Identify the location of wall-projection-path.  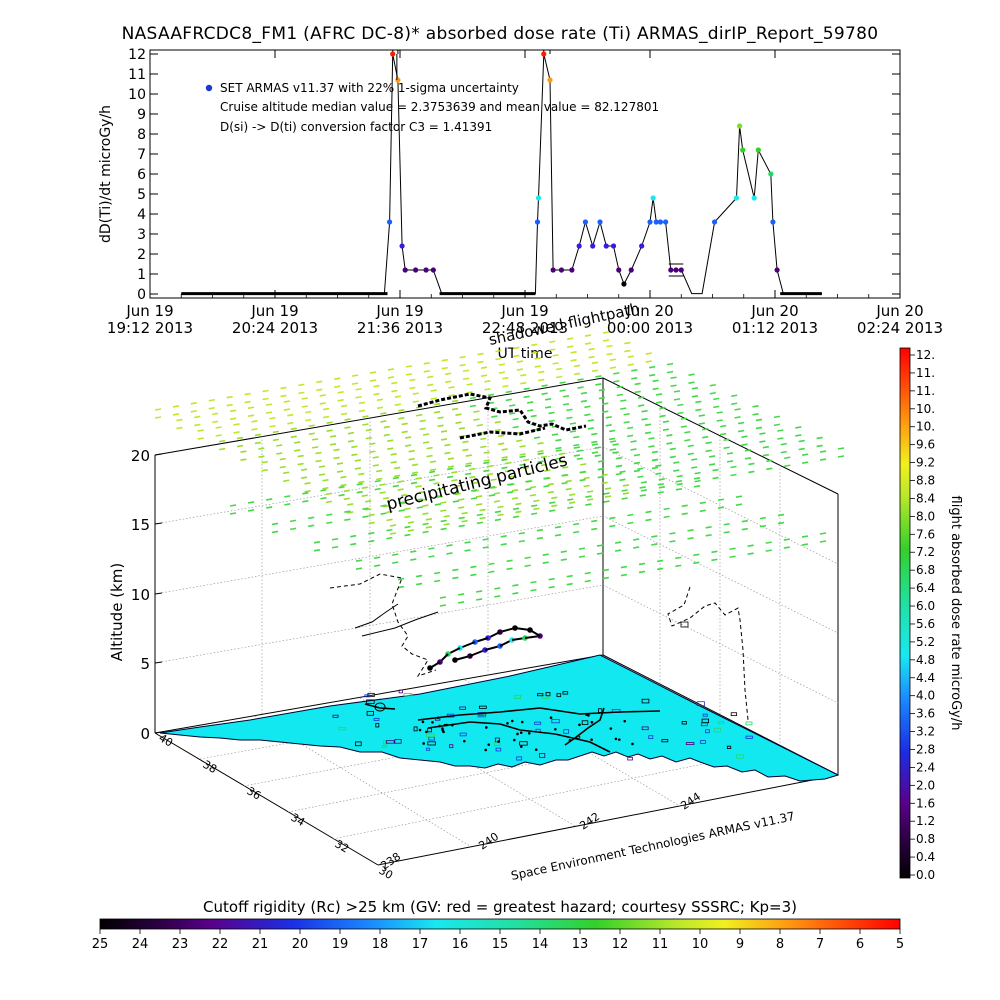
(708, 653).